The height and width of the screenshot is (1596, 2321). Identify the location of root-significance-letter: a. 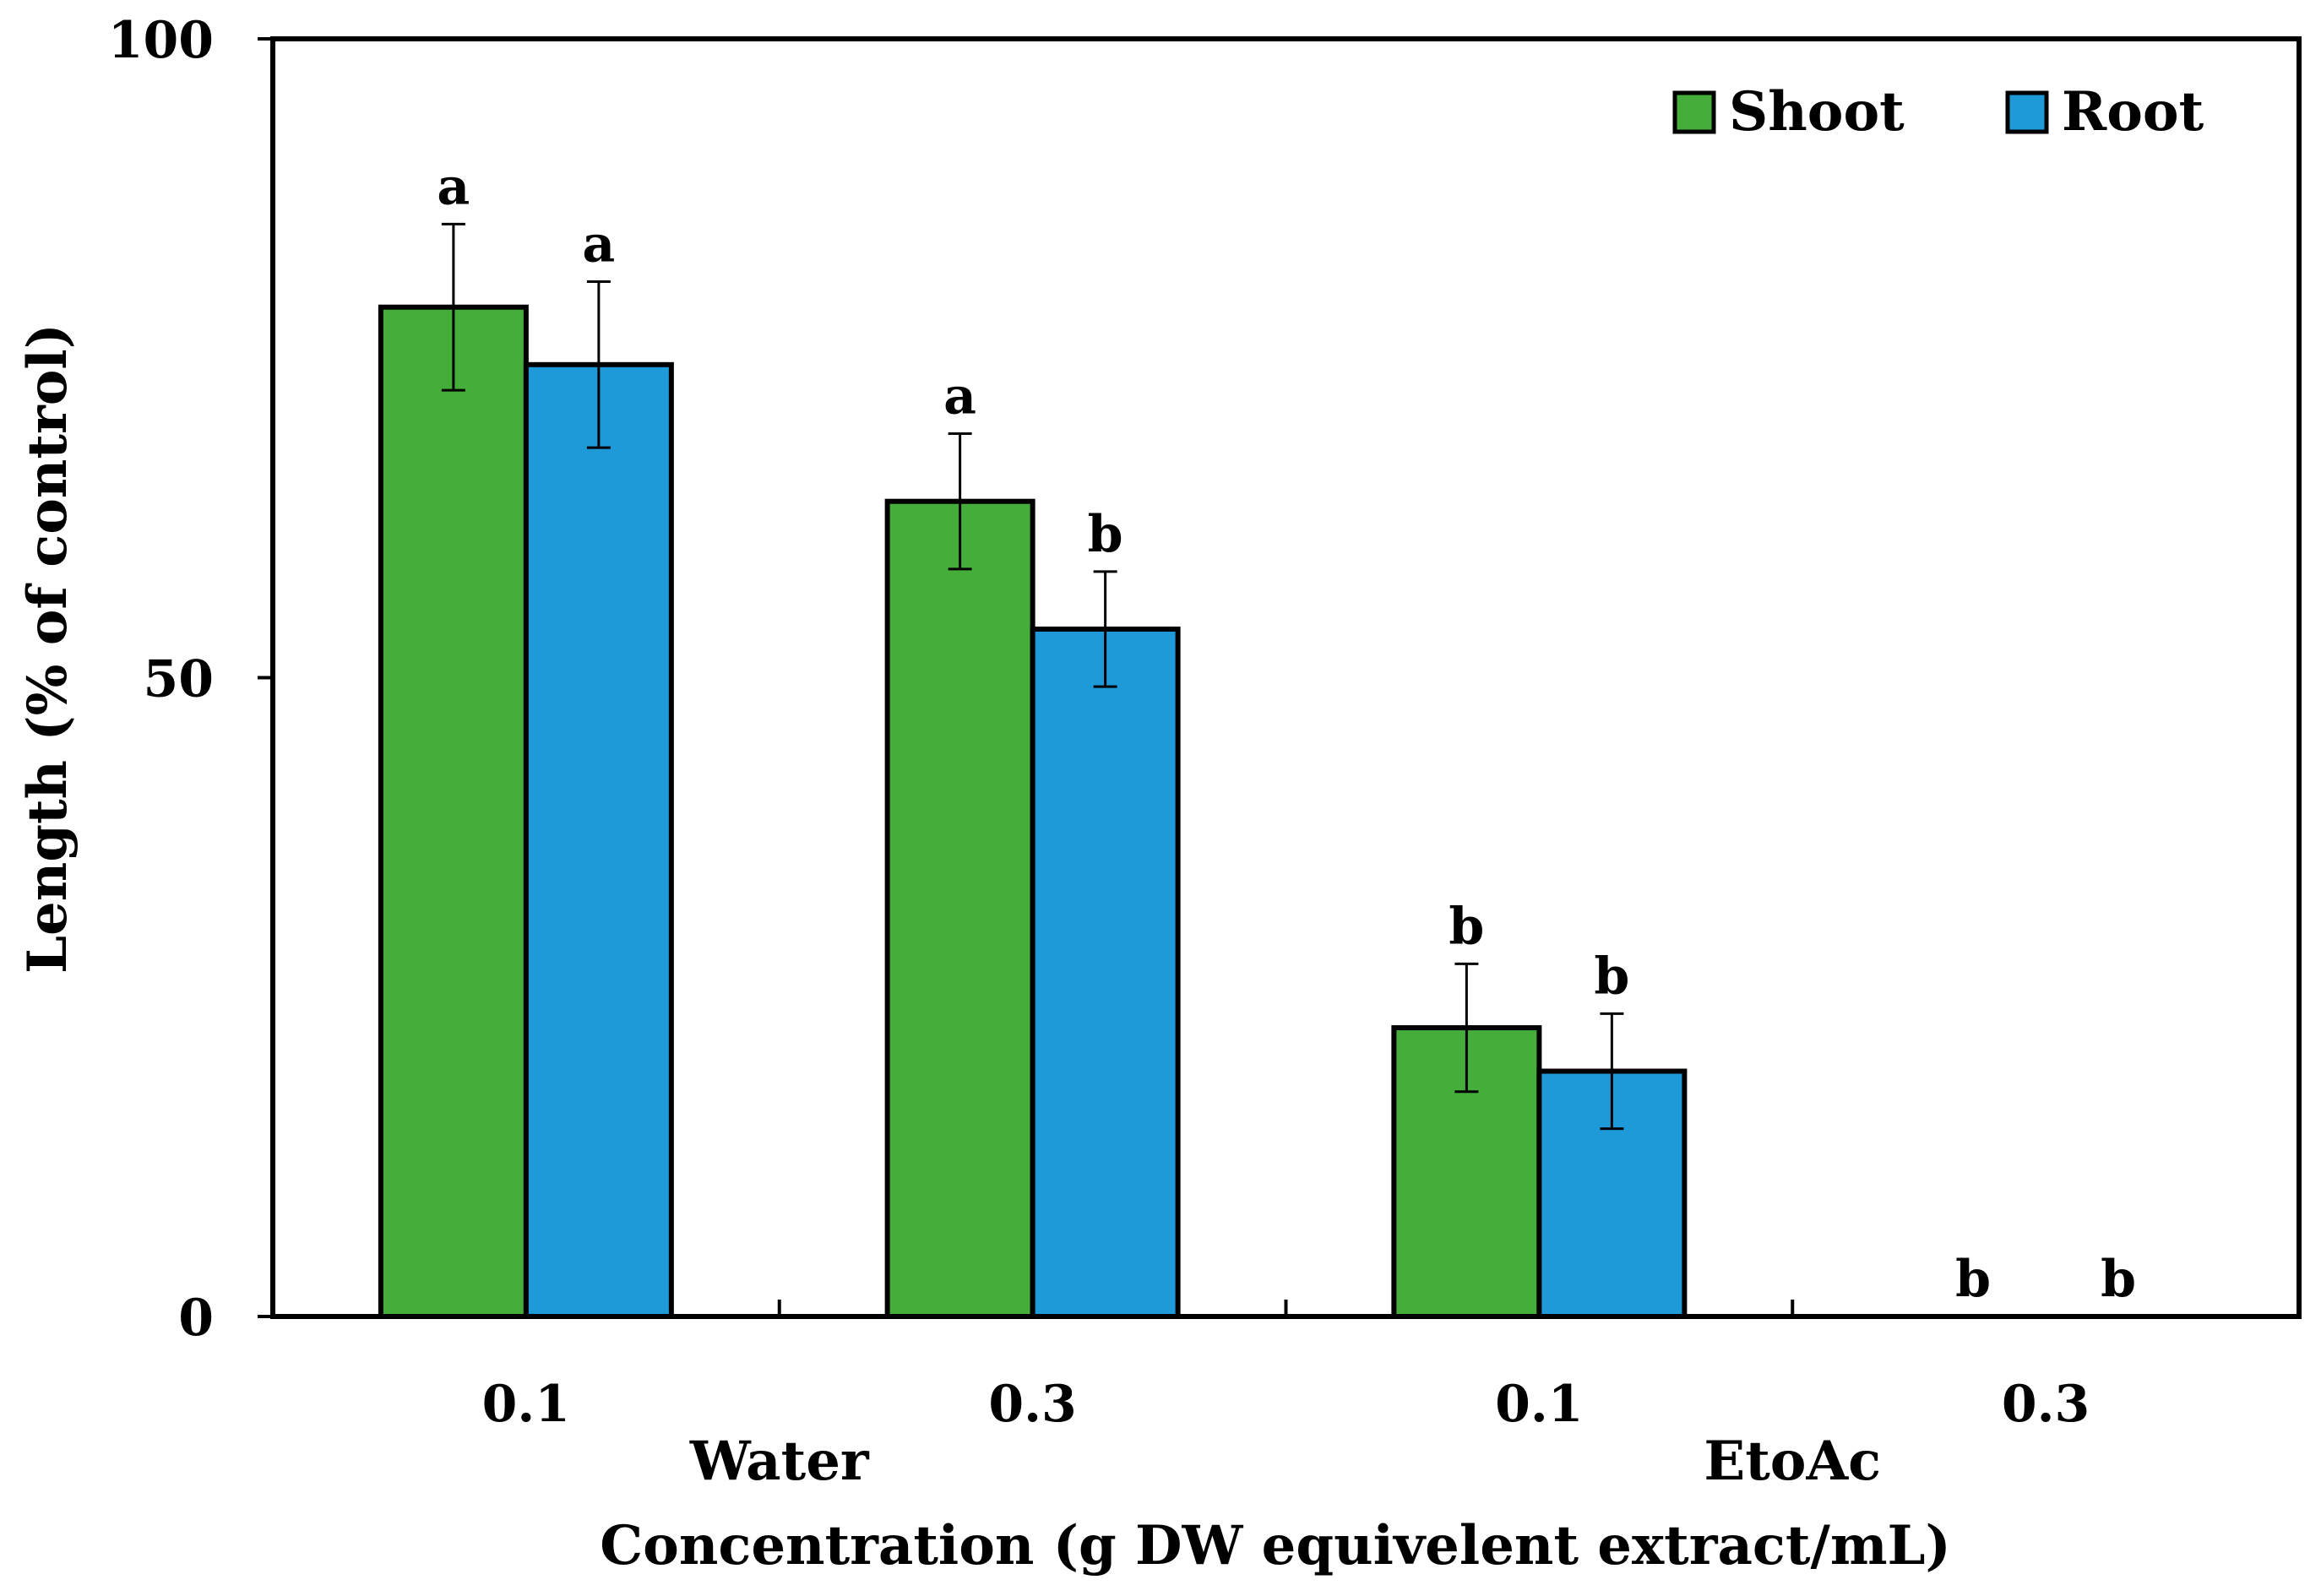
(598, 244).